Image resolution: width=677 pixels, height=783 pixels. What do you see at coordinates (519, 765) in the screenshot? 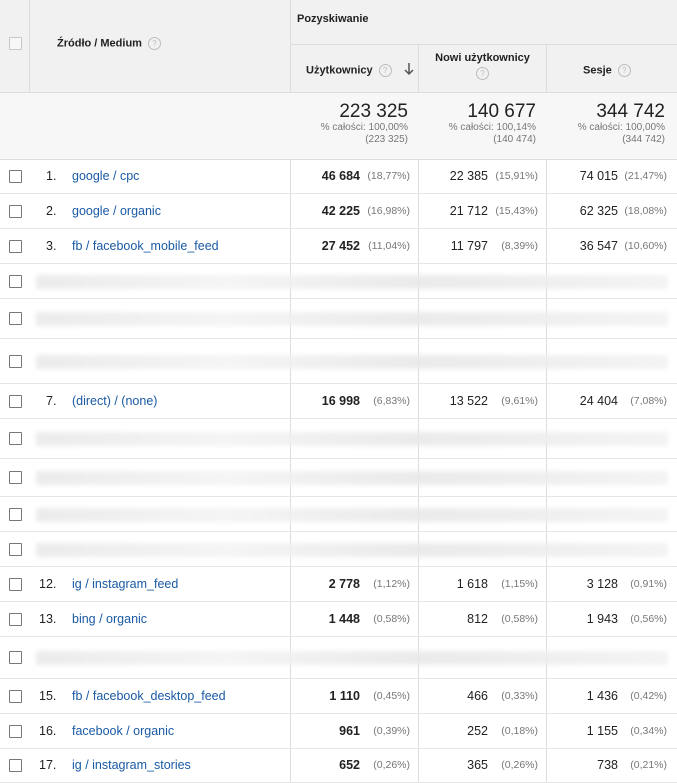
I see `new-users-percent: (0,26%)` at bounding box center [519, 765].